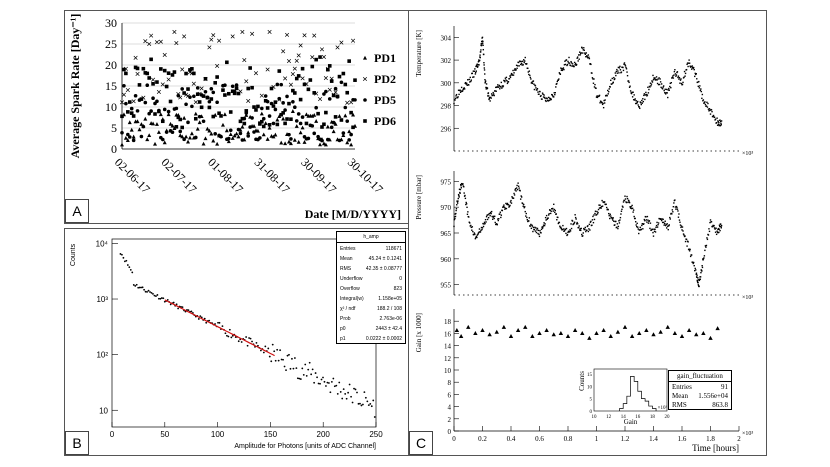  What do you see at coordinates (102, 355) in the screenshot?
I see `y-tick-label: 10²` at bounding box center [102, 355].